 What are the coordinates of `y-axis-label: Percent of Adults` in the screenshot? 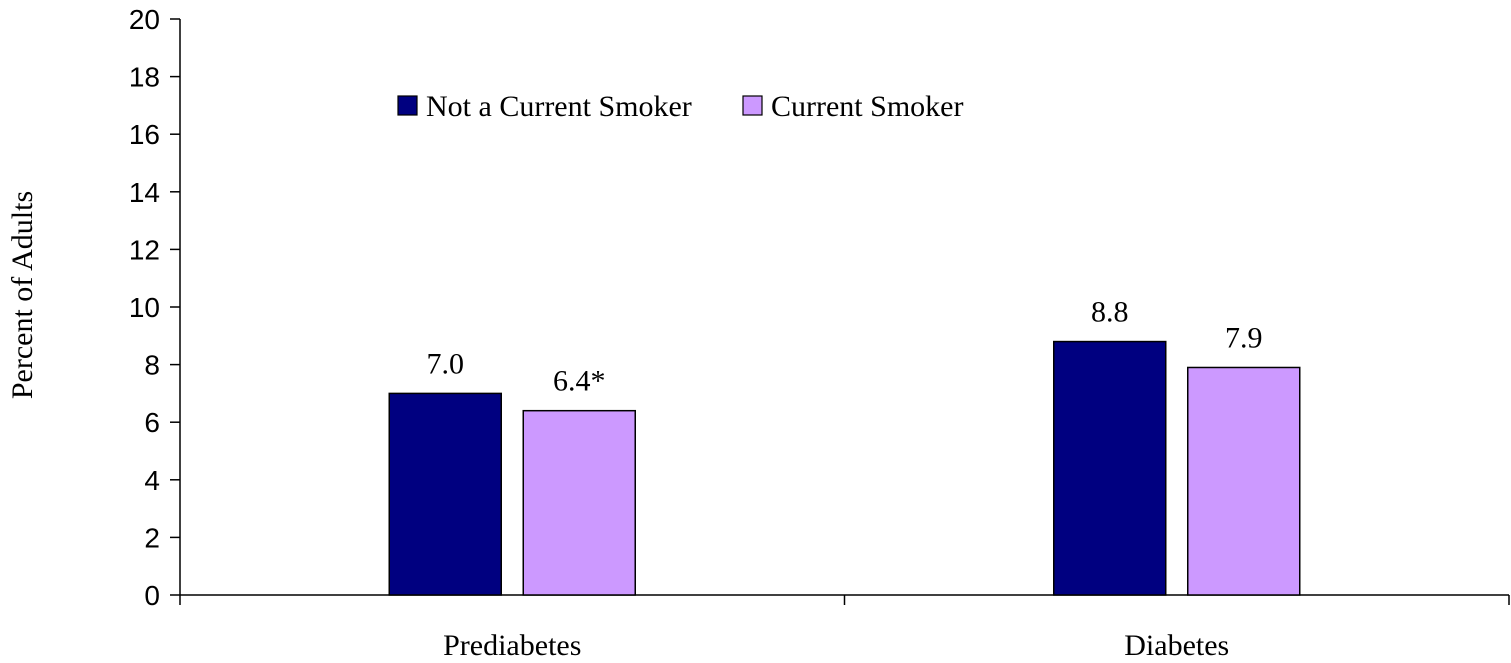 It's located at (22, 295).